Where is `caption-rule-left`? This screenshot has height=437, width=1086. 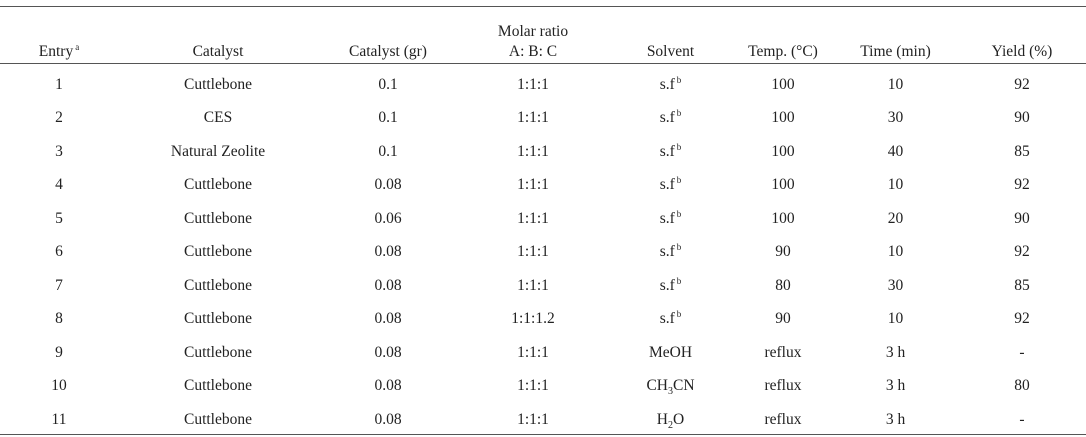
caption-rule-left is located at coordinates (59, 6).